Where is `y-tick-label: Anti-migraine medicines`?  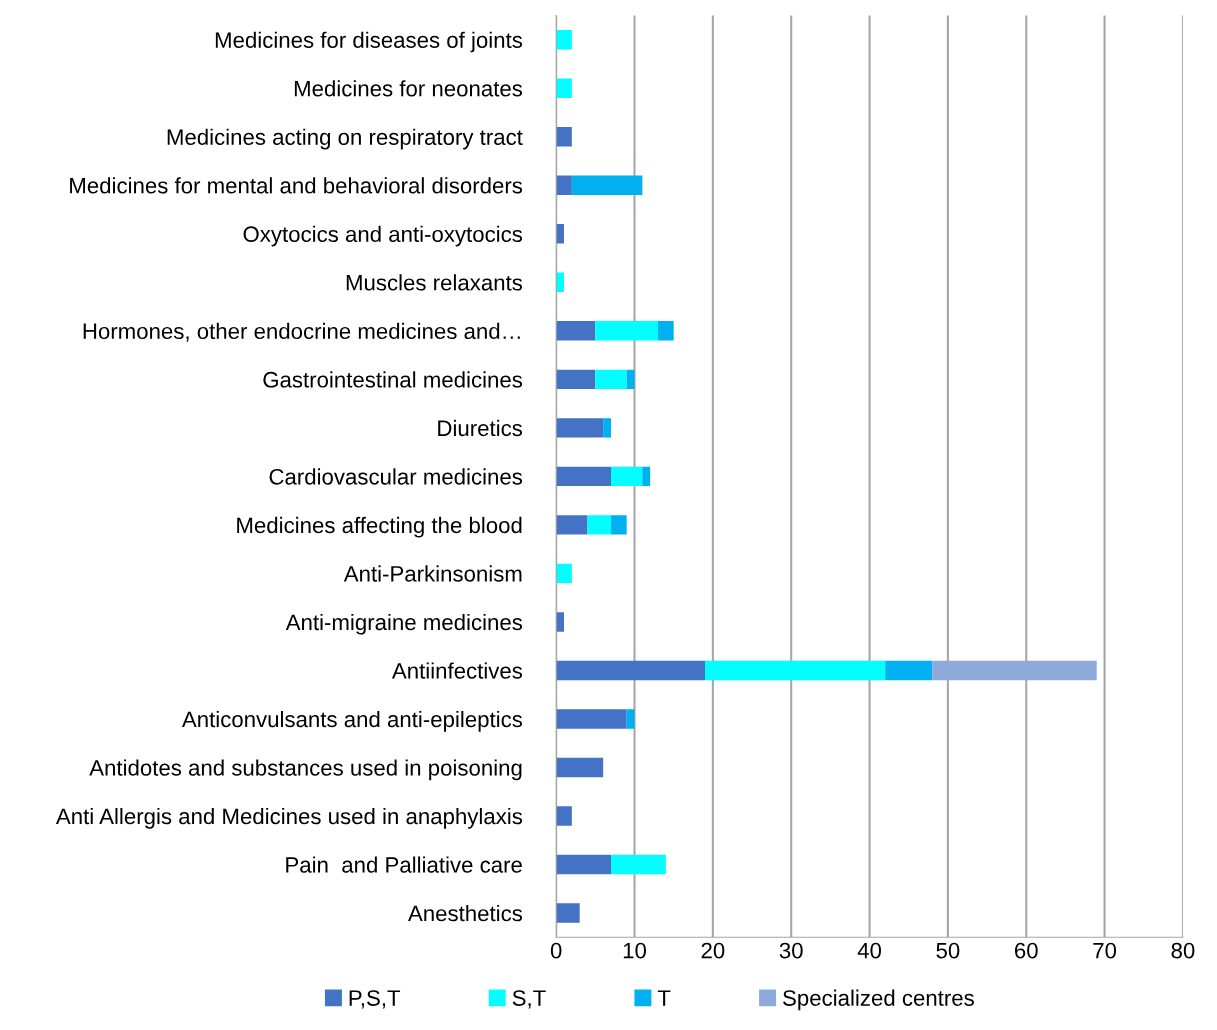
y-tick-label: Anti-migraine medicines is located at coordinates (404, 624).